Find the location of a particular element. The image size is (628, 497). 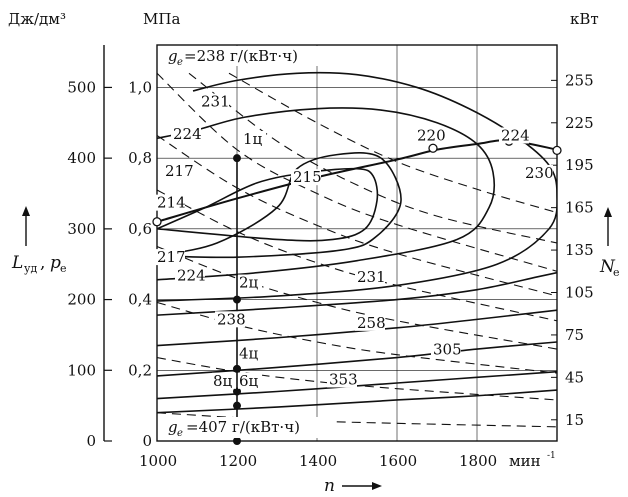

x-unit-label: мин -1 is located at coordinates (532, 460).